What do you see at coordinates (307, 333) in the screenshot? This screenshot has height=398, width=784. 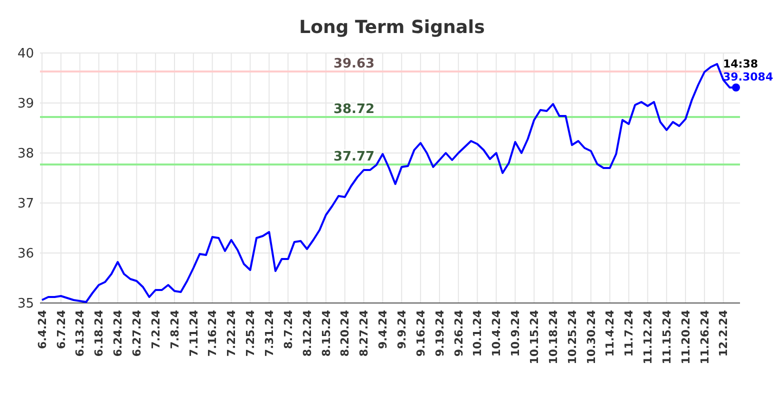 I see `x-tick-label: 8.12.24` at bounding box center [307, 333].